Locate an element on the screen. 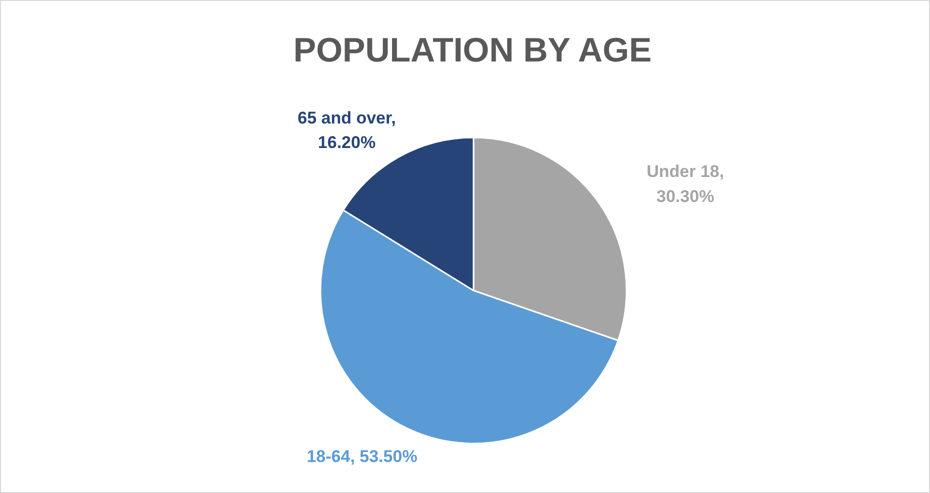 The image size is (930, 493). chart-title: POPULATION BY AGE is located at coordinates (472, 51).